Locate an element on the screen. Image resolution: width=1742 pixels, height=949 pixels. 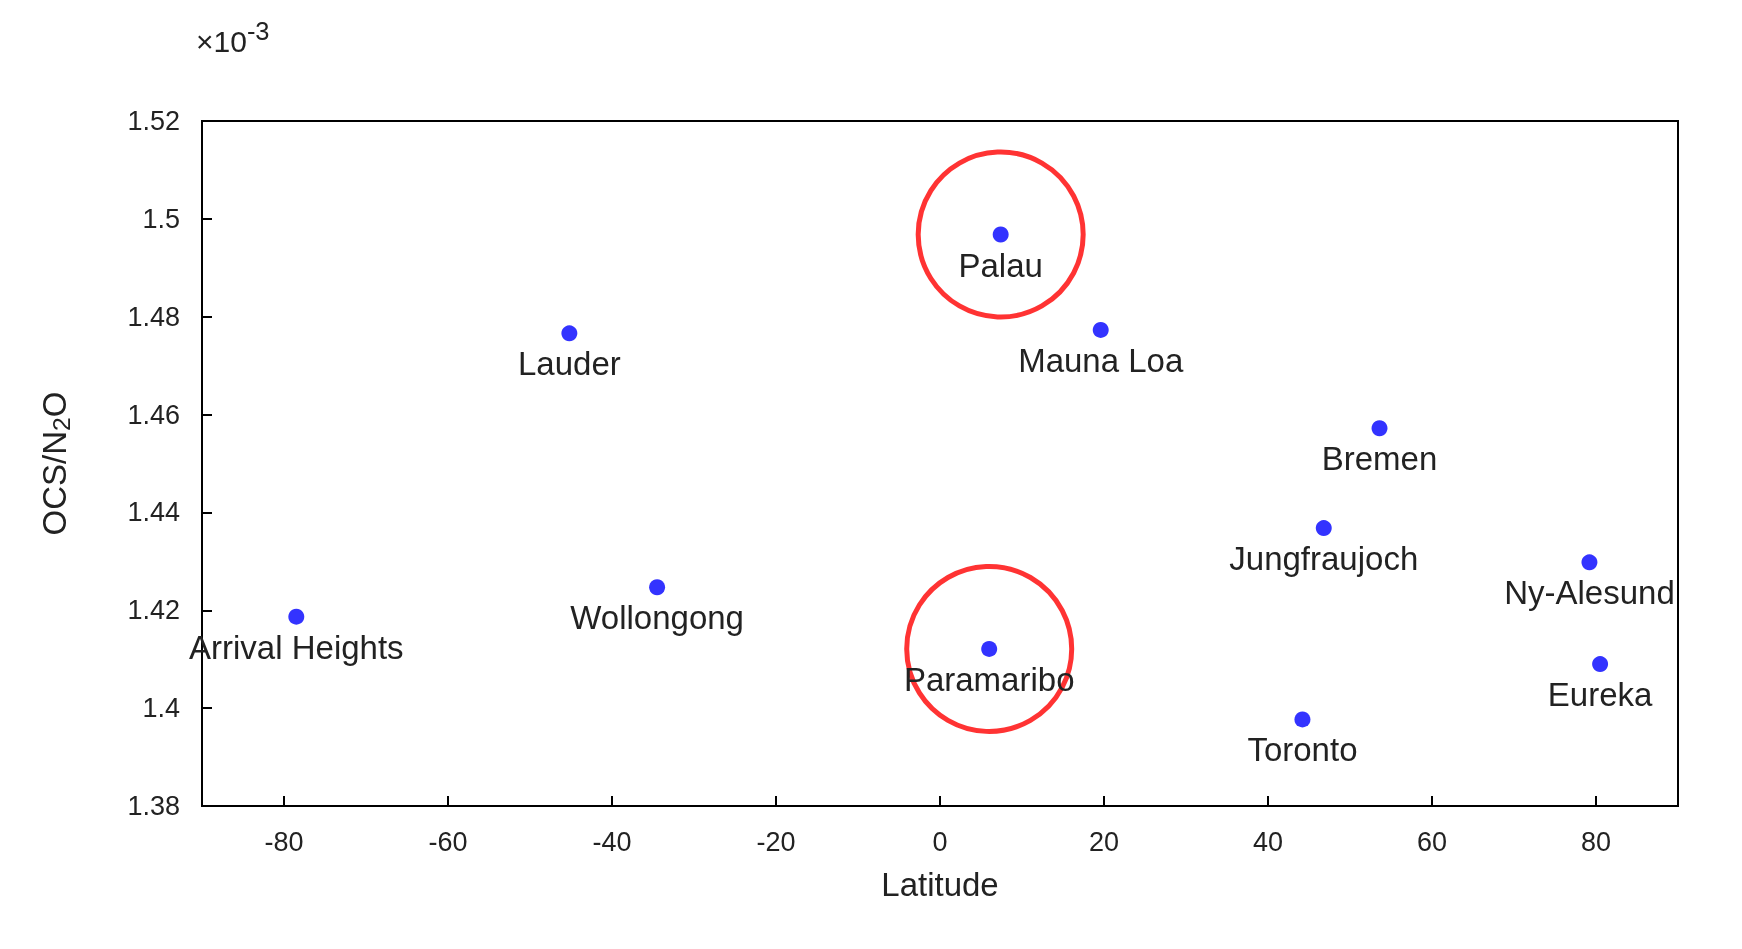
y-tick-label: 1.48 is located at coordinates (153, 316).